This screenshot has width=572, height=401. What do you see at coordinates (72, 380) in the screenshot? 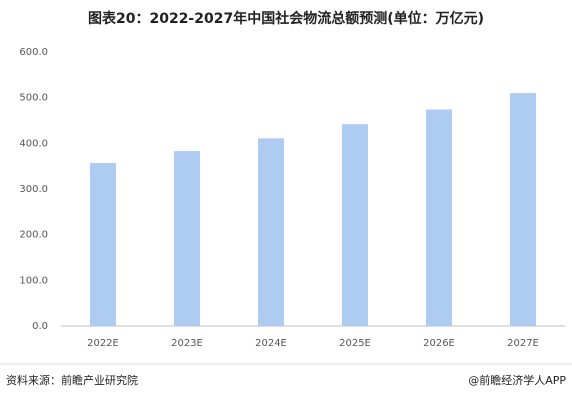
I see `source: 资料来源：前瞻产业研究院` at bounding box center [72, 380].